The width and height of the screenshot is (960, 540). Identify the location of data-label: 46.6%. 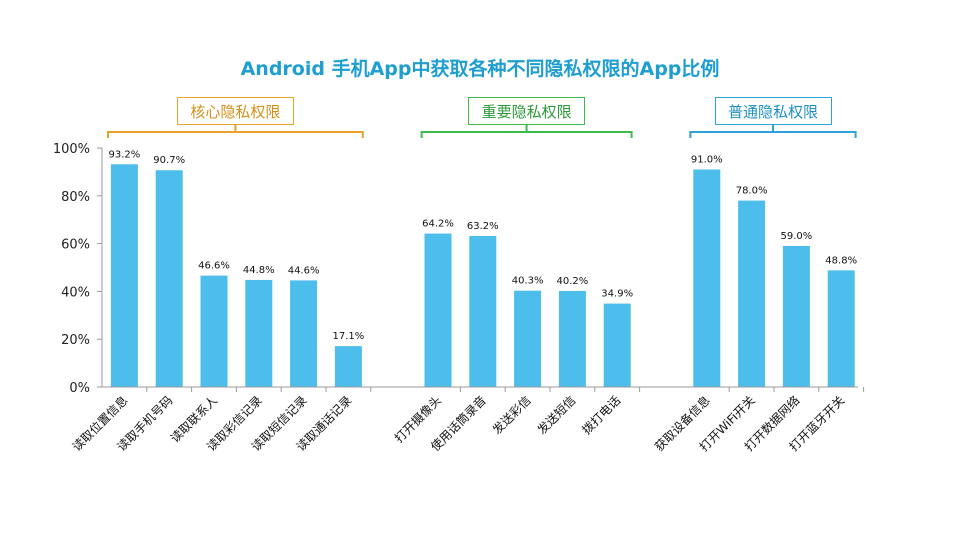
(214, 266).